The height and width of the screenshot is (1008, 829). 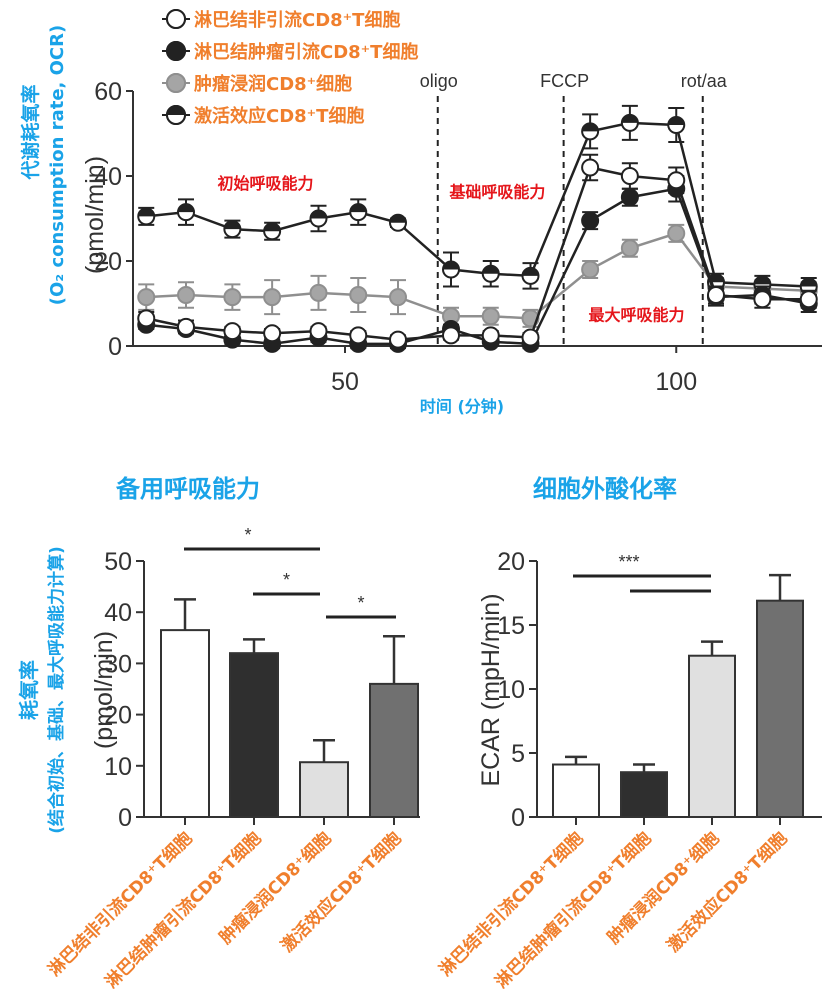 What do you see at coordinates (297, 20) in the screenshot?
I see `legend-label: 淋巴结非引流CD8⁺T细胞` at bounding box center [297, 20].